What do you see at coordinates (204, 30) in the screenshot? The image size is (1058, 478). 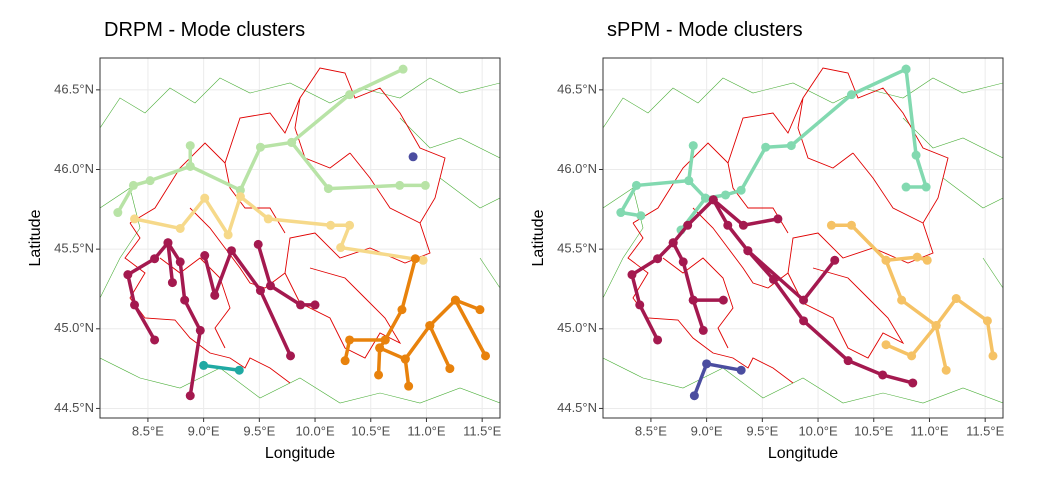 I see `chart-title: DRPM - Mode clusters` at bounding box center [204, 30].